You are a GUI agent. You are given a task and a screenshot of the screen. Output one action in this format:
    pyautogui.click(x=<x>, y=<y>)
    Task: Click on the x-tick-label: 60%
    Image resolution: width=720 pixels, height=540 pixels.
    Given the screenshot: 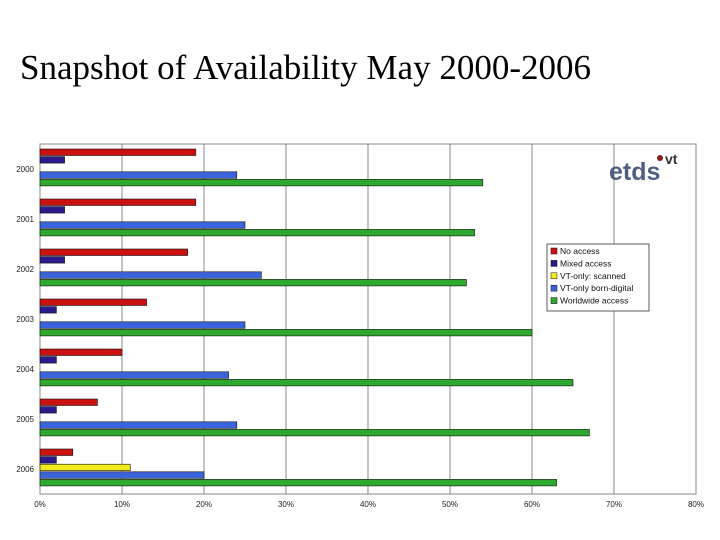 What is the action you would take?
    pyautogui.click(x=532, y=504)
    